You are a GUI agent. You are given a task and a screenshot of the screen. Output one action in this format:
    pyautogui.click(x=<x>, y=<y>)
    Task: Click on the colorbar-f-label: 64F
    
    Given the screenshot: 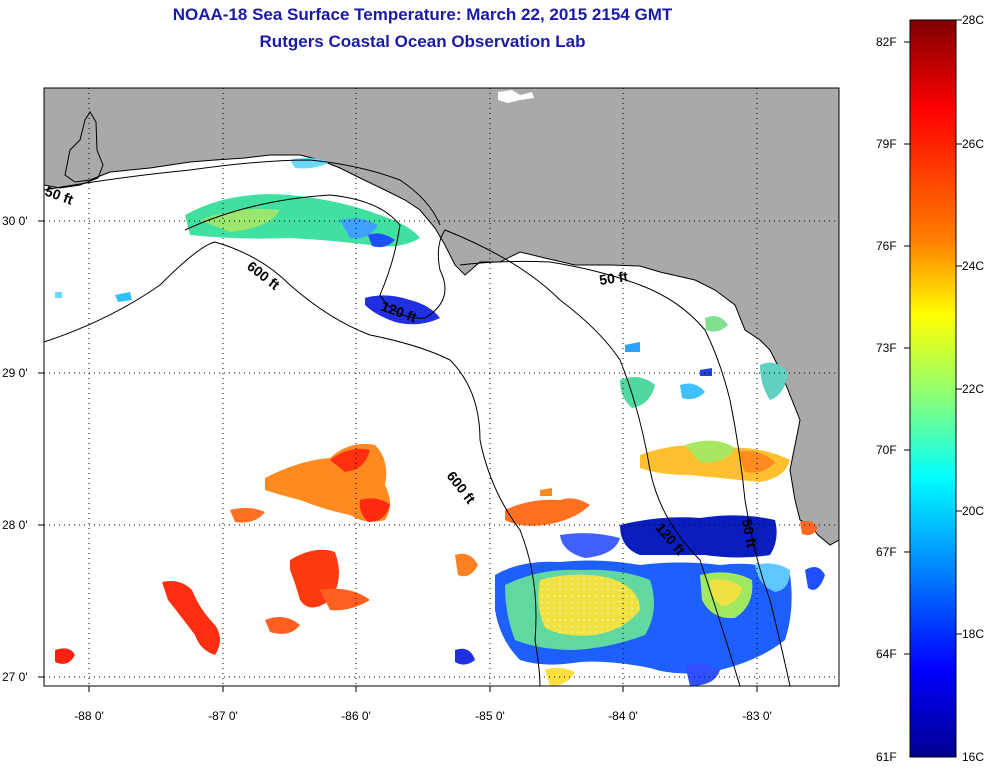 What is the action you would take?
    pyautogui.click(x=886, y=654)
    